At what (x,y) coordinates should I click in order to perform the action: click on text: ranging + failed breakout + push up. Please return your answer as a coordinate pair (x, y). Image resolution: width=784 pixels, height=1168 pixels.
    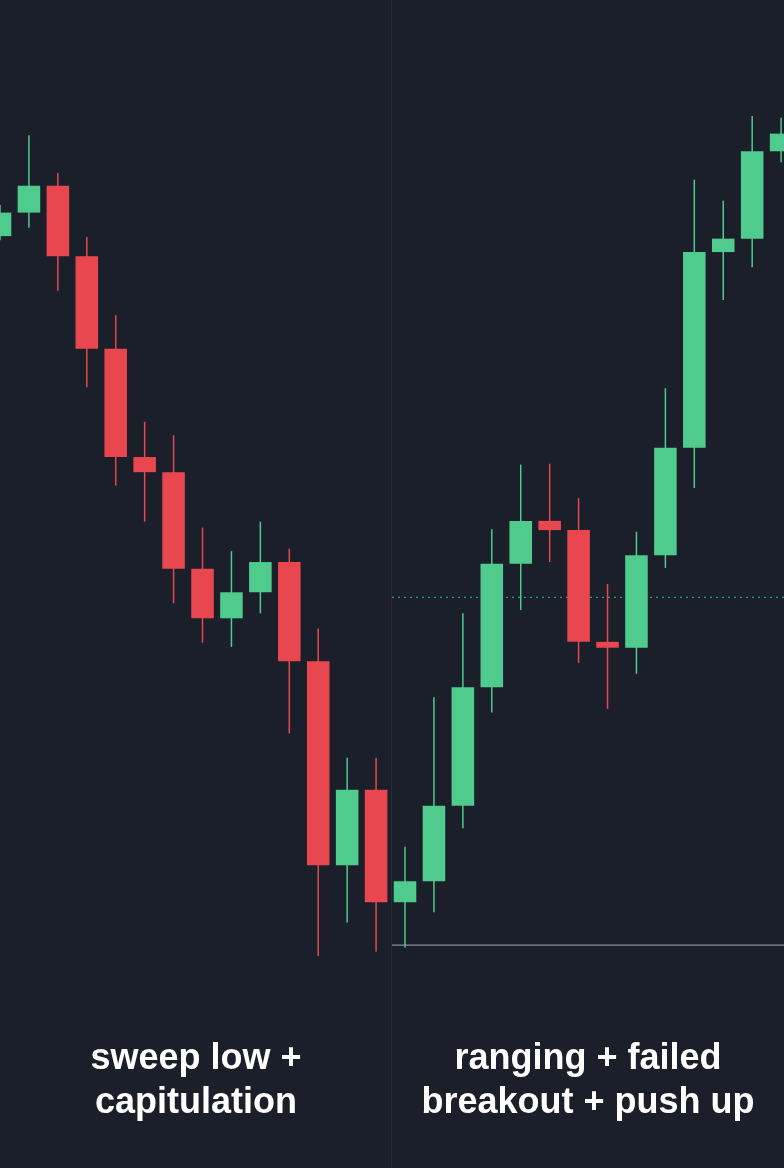
    Looking at the image, I should click on (588, 1079).